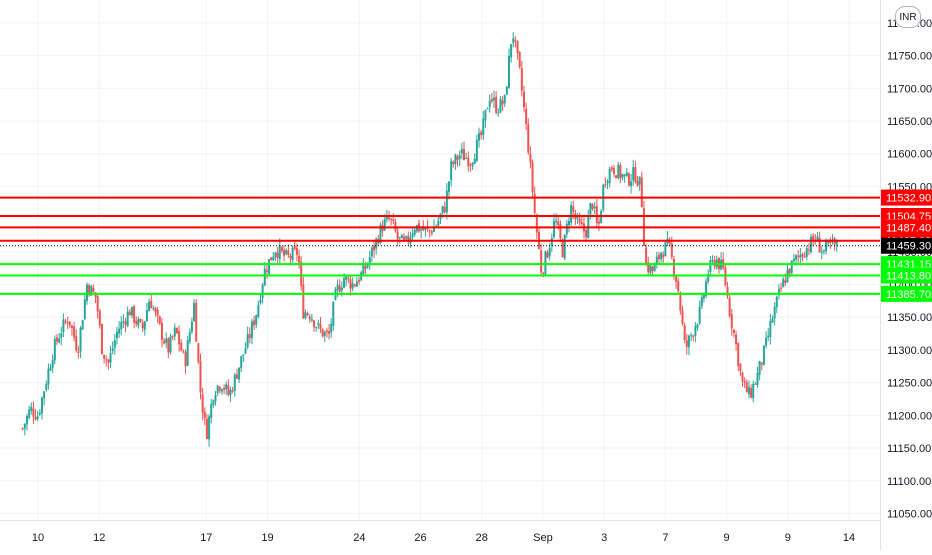 This screenshot has height=555, width=932. Describe the element at coordinates (543, 538) in the screenshot. I see `time-tick-label: Sep` at that location.